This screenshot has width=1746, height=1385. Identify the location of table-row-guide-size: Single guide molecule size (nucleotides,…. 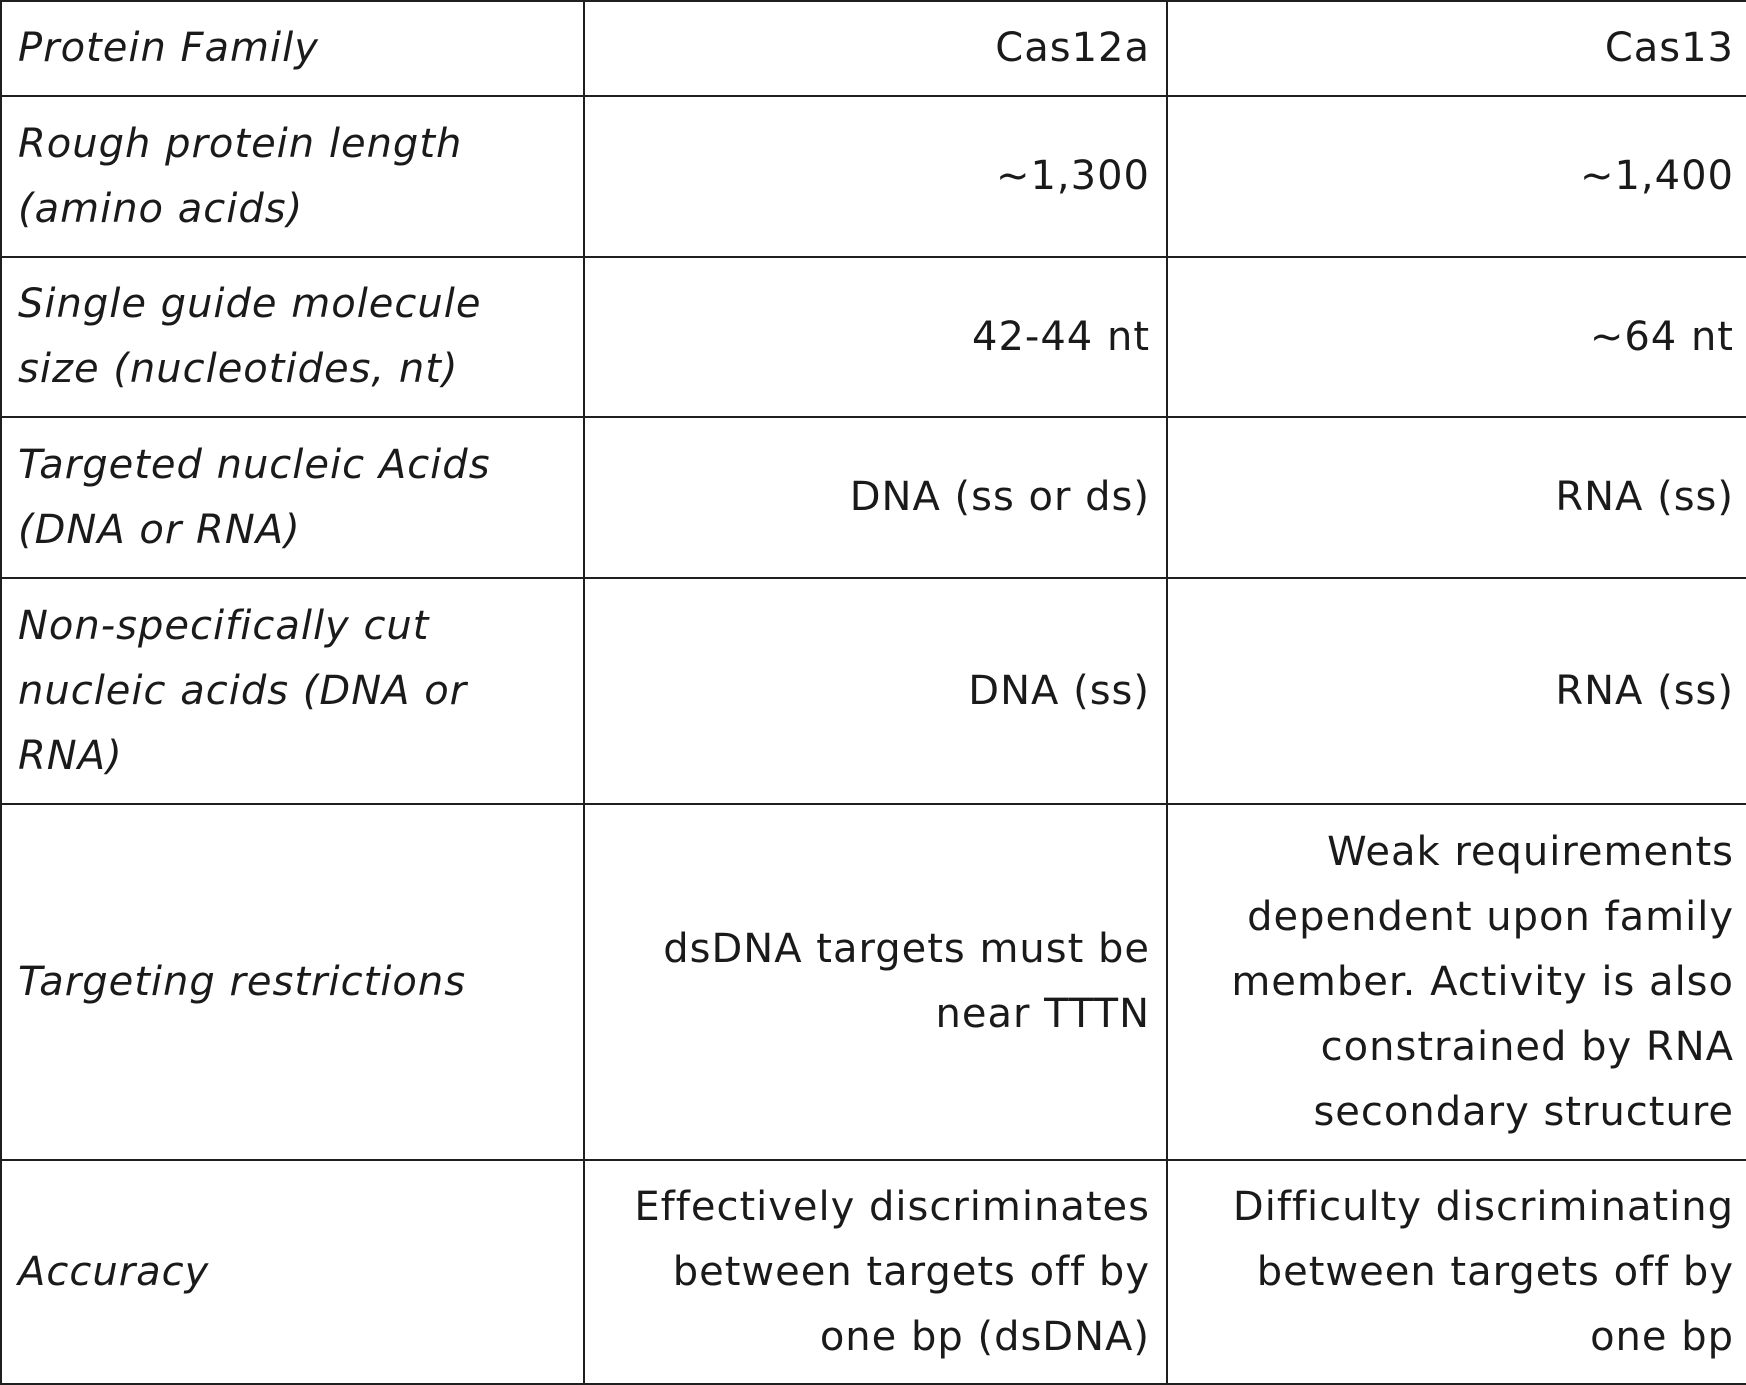
(873, 337).